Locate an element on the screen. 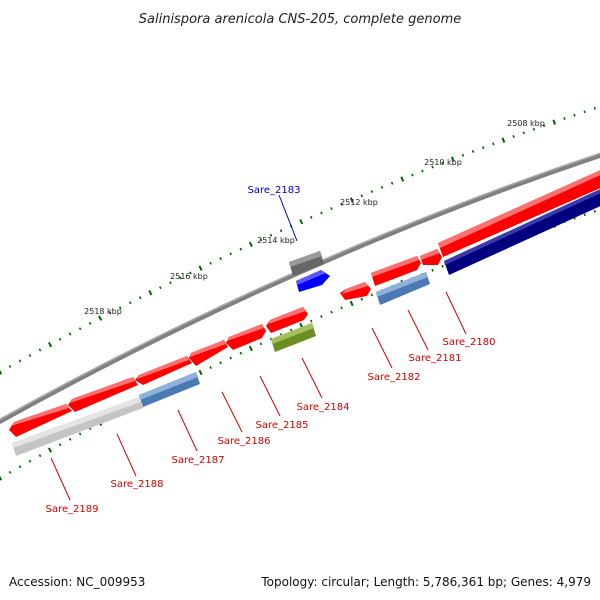 Image resolution: width=600 pixels, height=600 pixels. gene-label-sare-2182: Sare_2182 is located at coordinates (394, 377).